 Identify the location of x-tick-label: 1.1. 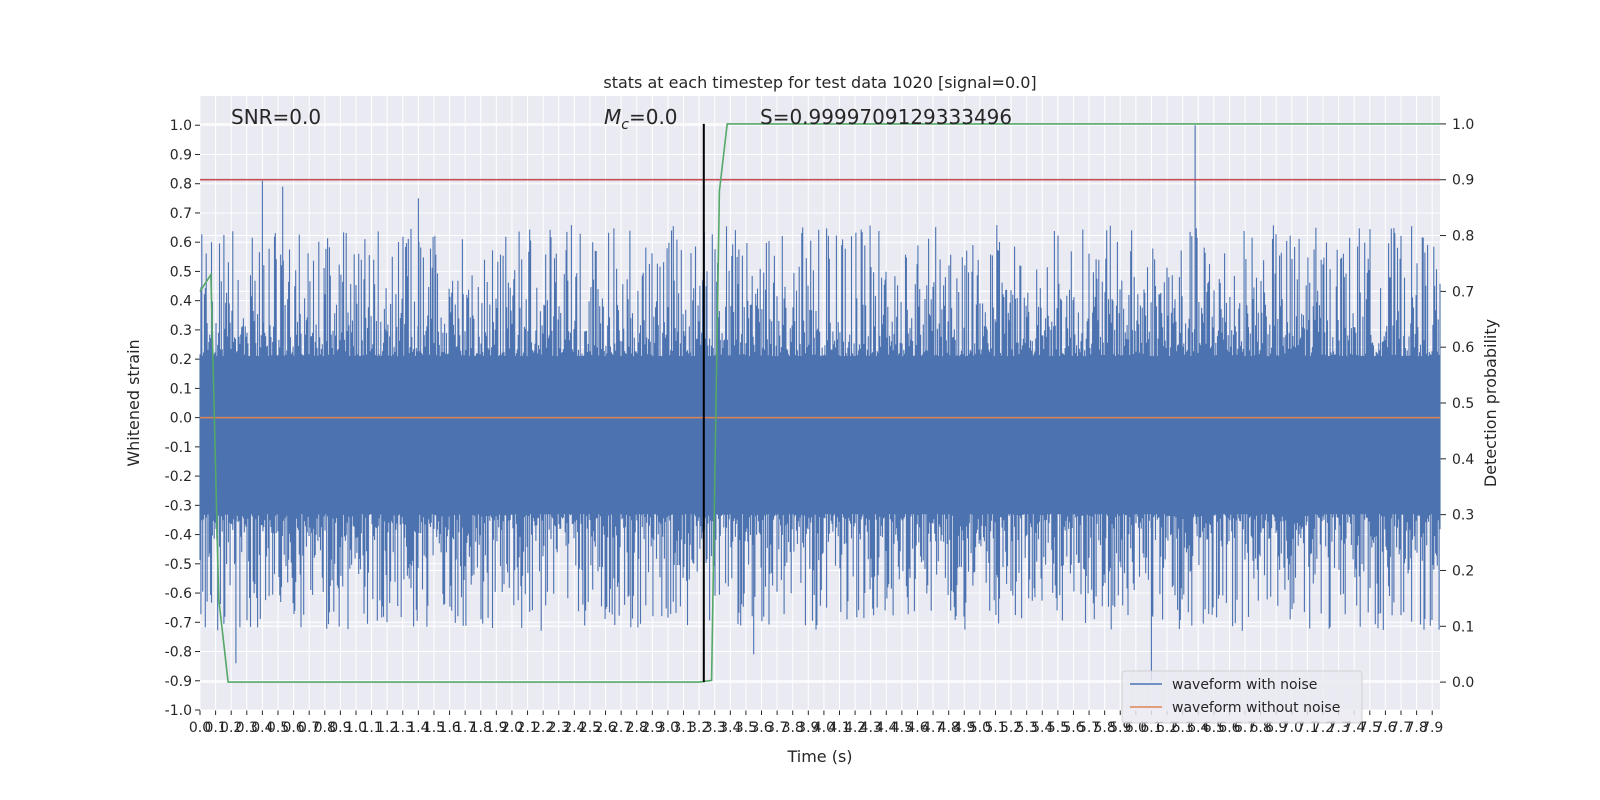
(371, 728).